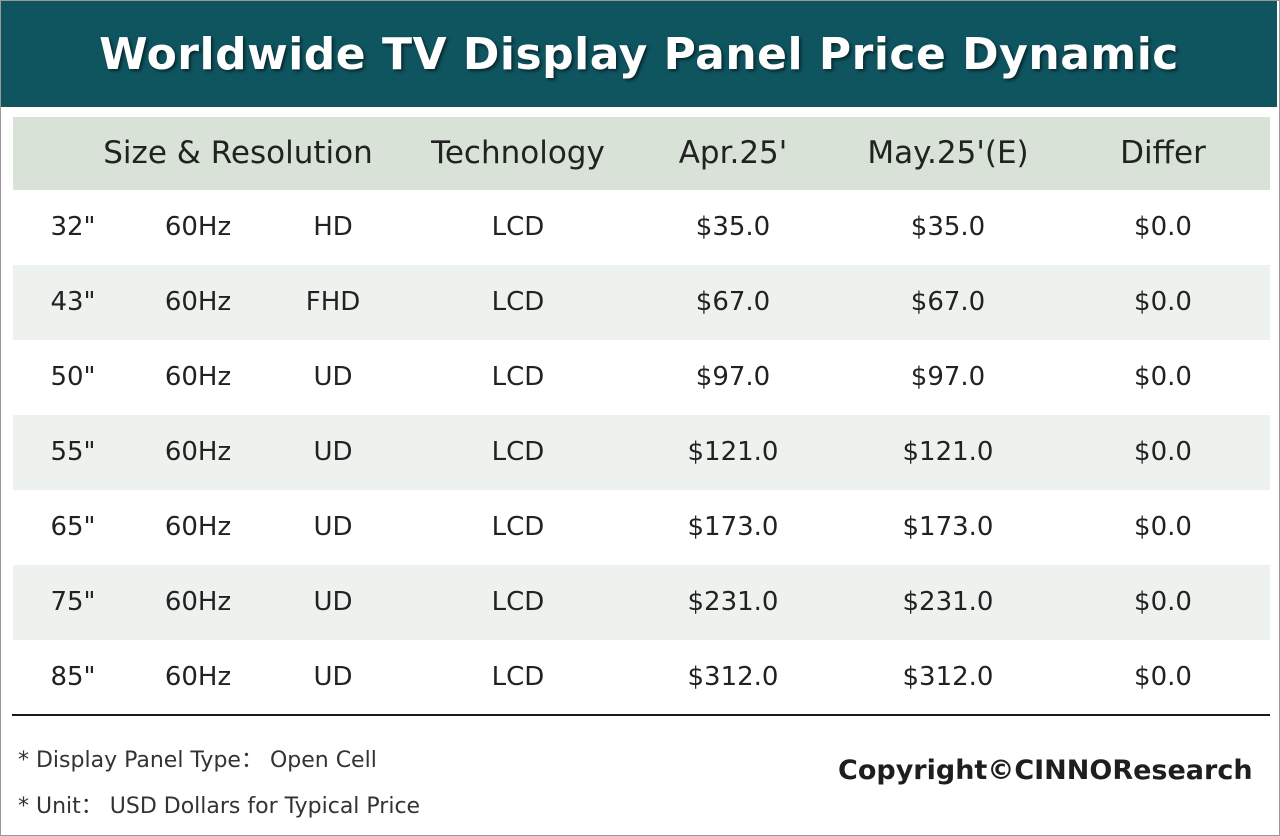 The image size is (1280, 836). What do you see at coordinates (641, 677) in the screenshot?
I see `table-row: 85" 60Hz UD LCD $312.0 $312.0 $0.0` at bounding box center [641, 677].